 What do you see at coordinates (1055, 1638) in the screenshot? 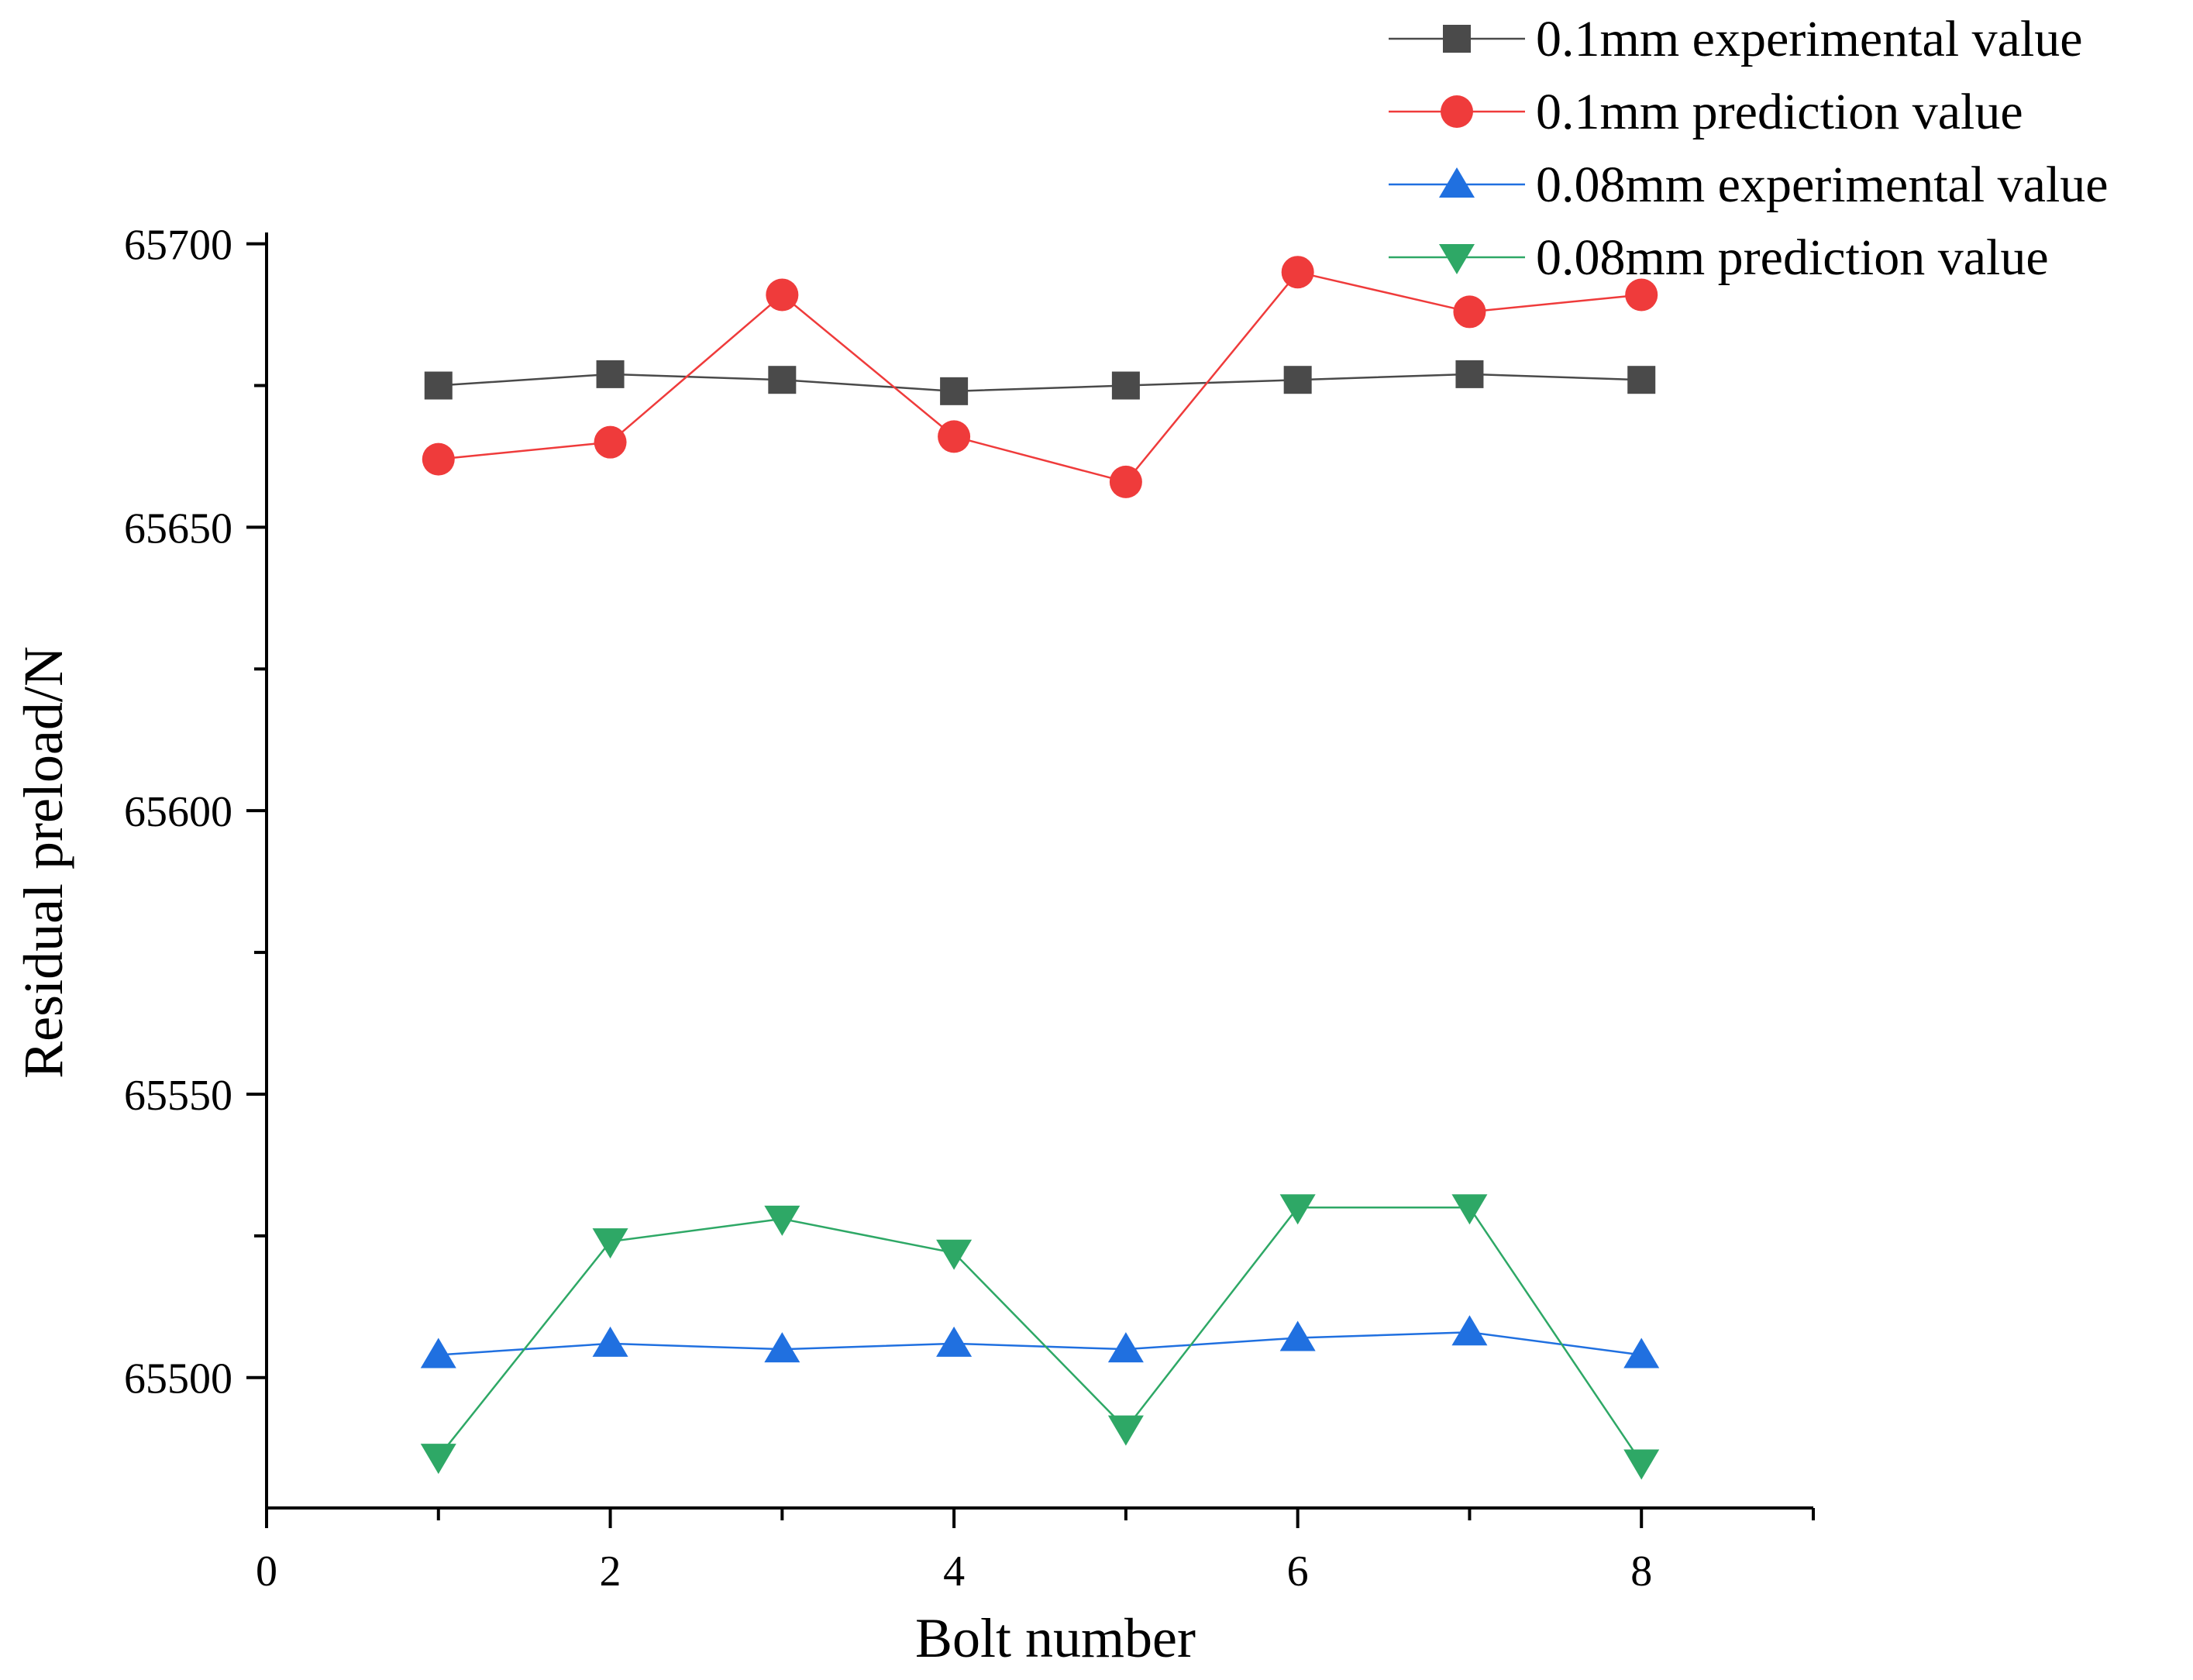
I see `x-axis-title: Bolt number` at bounding box center [1055, 1638].